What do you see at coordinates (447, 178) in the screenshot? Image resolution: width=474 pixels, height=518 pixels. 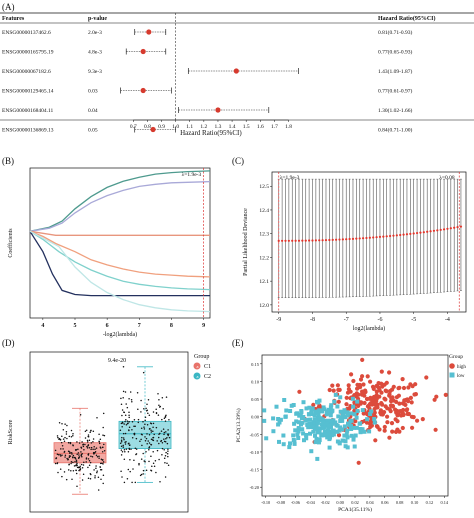 I see `lambda-1se-annotation: λ=0.08` at bounding box center [447, 178].